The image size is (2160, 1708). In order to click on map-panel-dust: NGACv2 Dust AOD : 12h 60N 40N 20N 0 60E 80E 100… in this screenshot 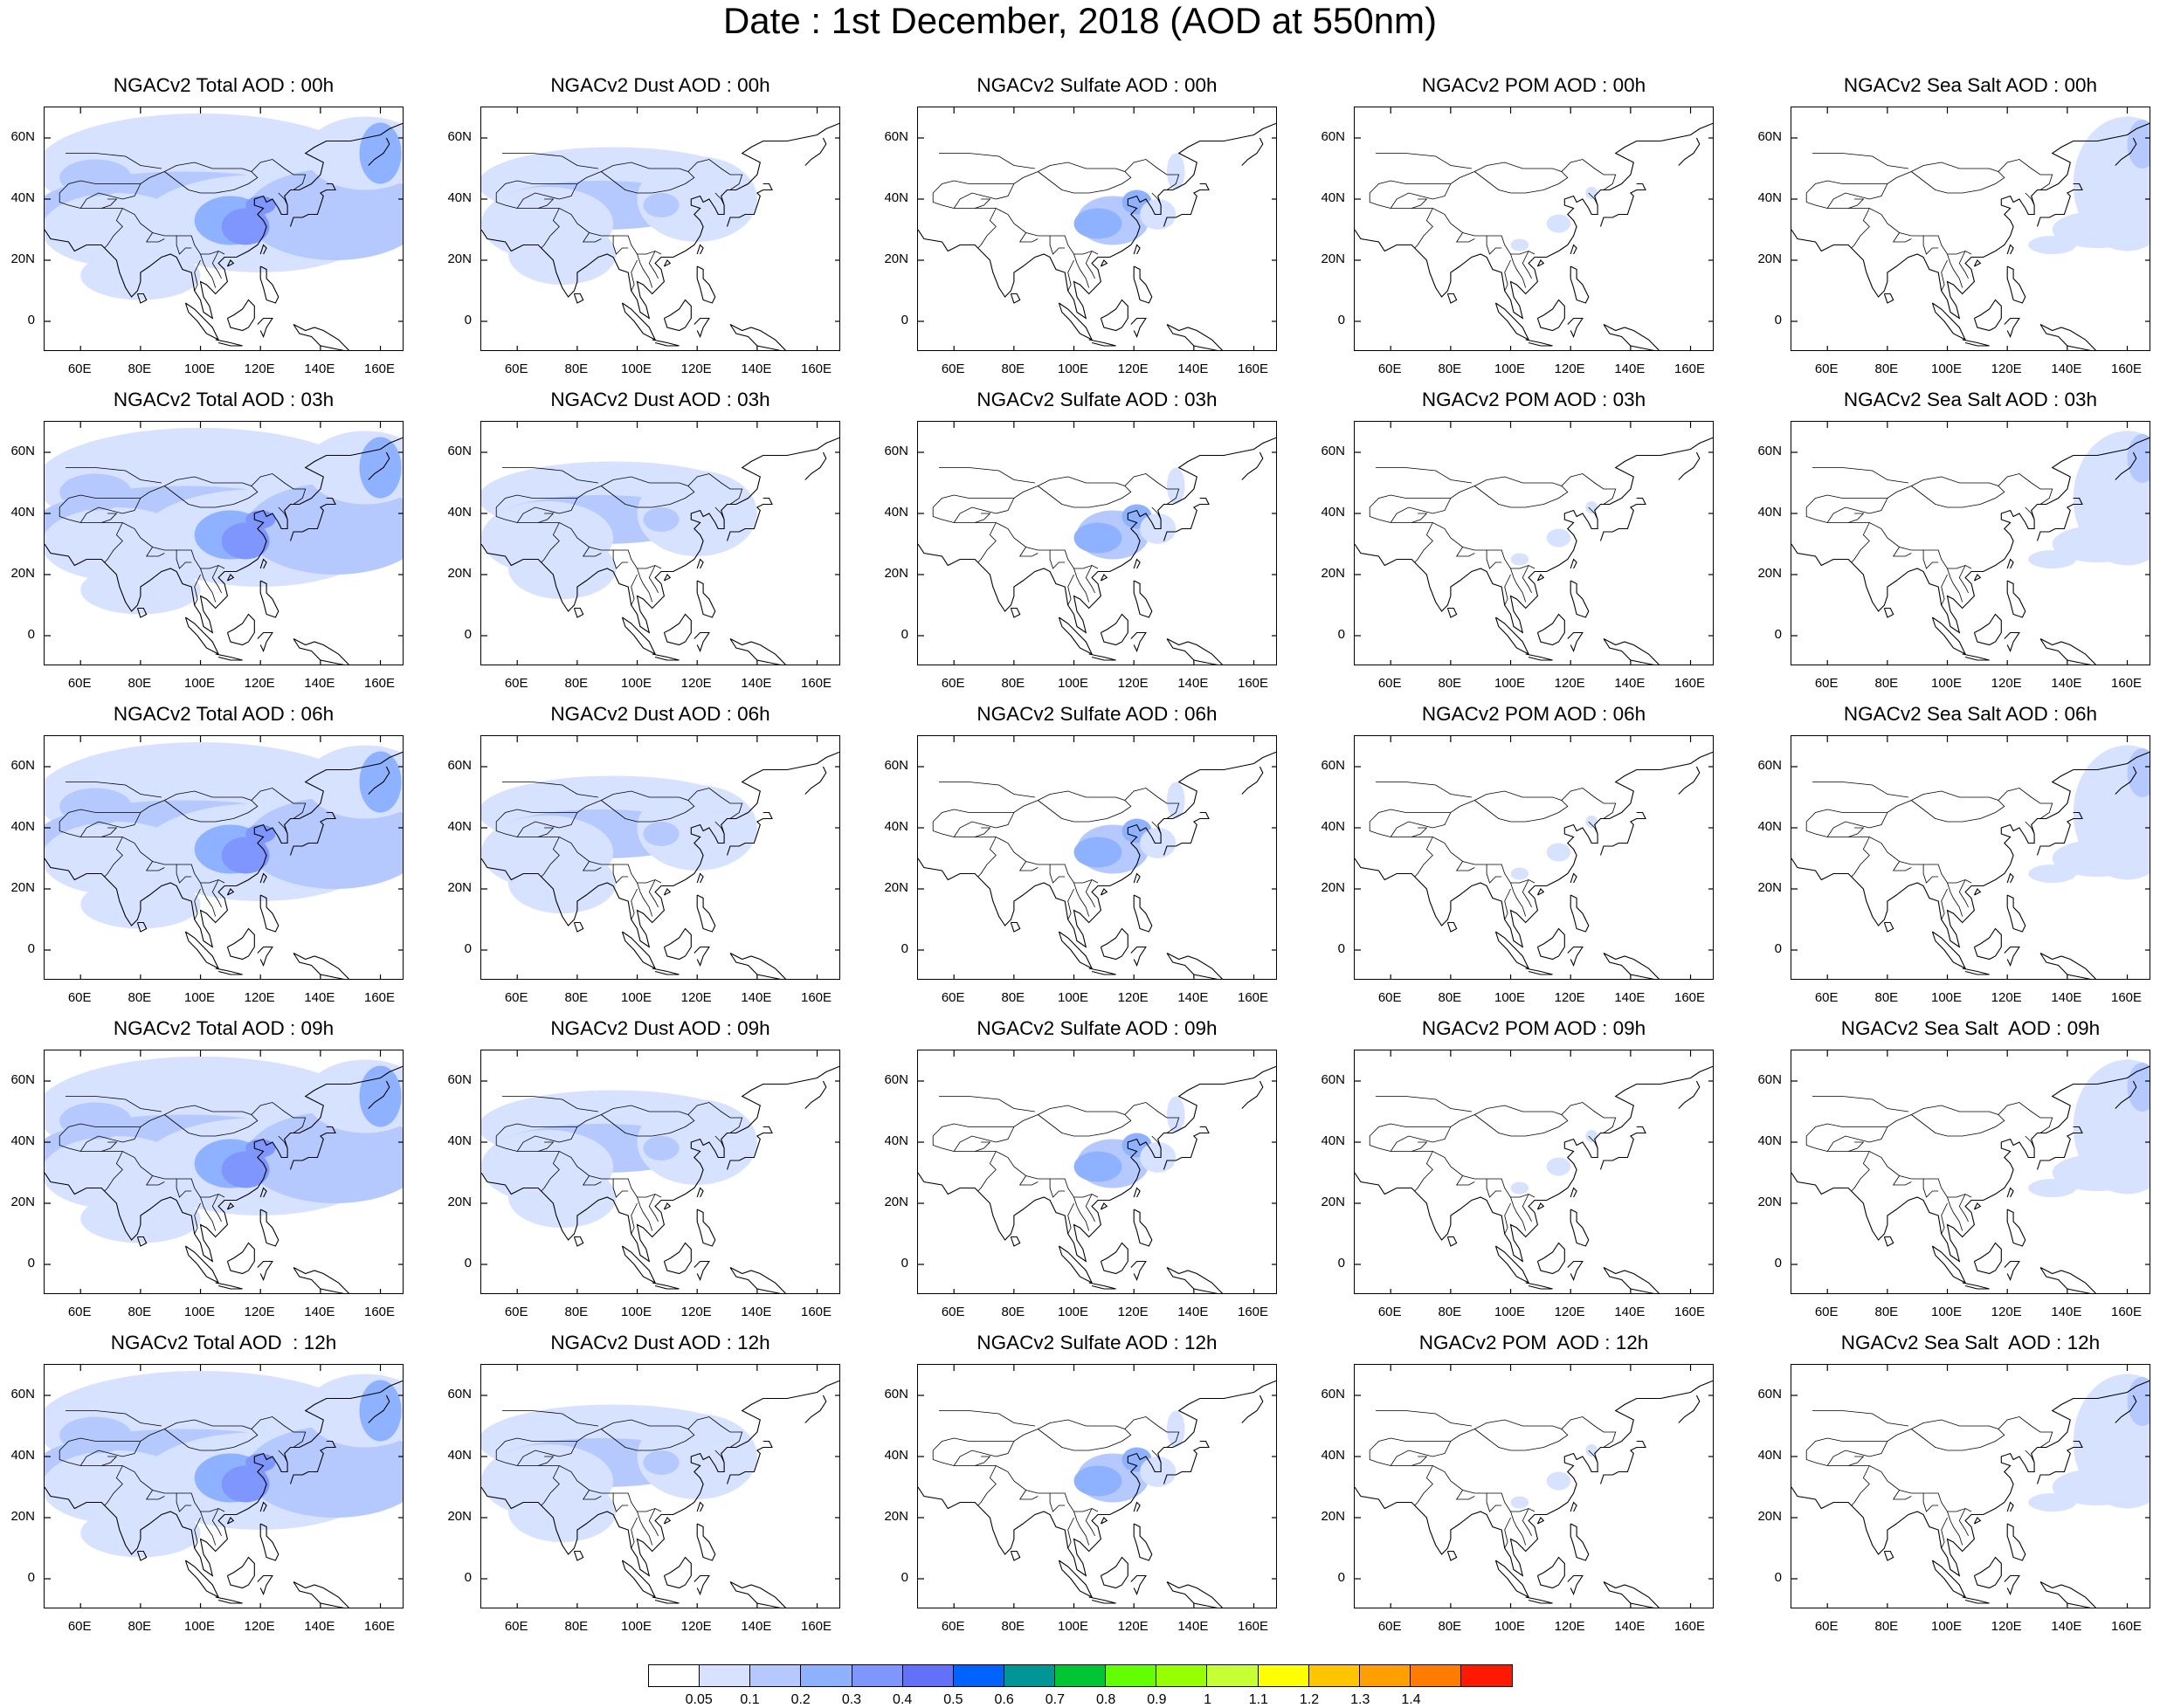, I will do `click(643, 1483)`.